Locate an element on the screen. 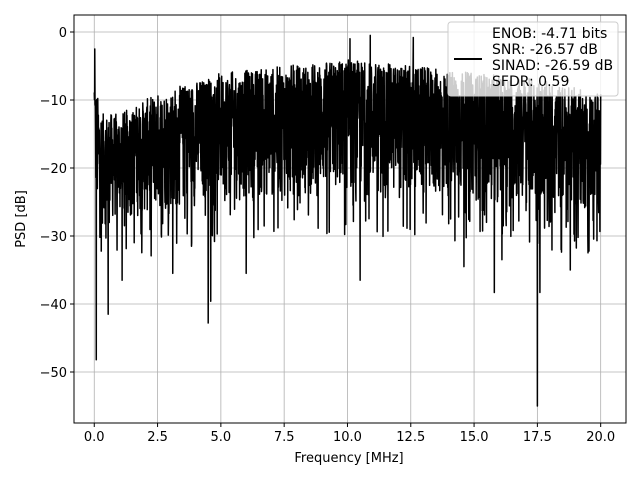  x-tick-label: 10.0 is located at coordinates (347, 437).